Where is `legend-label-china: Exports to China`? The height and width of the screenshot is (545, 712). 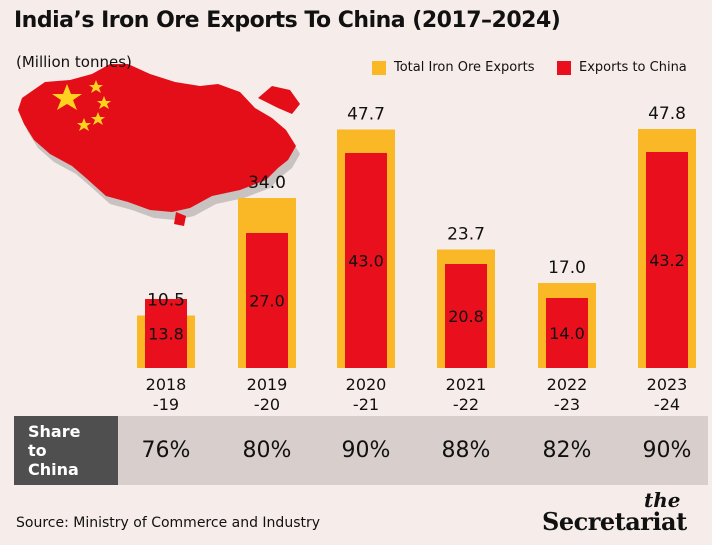 legend-label-china: Exports to China is located at coordinates (633, 67).